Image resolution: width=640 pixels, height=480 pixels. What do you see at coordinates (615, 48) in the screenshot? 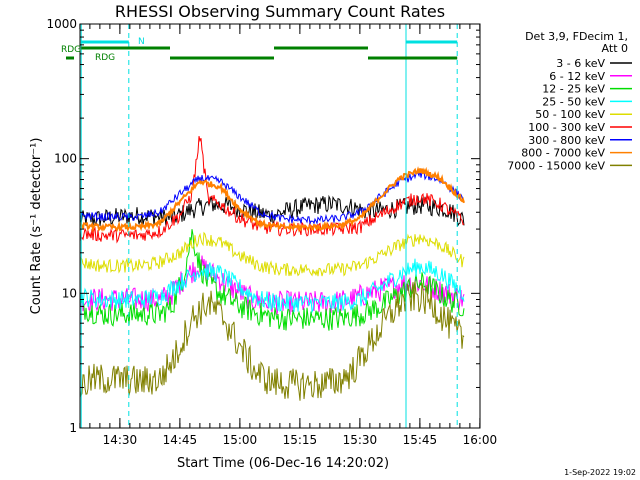
I see `legend-header-line2: Att 0` at bounding box center [615, 48].